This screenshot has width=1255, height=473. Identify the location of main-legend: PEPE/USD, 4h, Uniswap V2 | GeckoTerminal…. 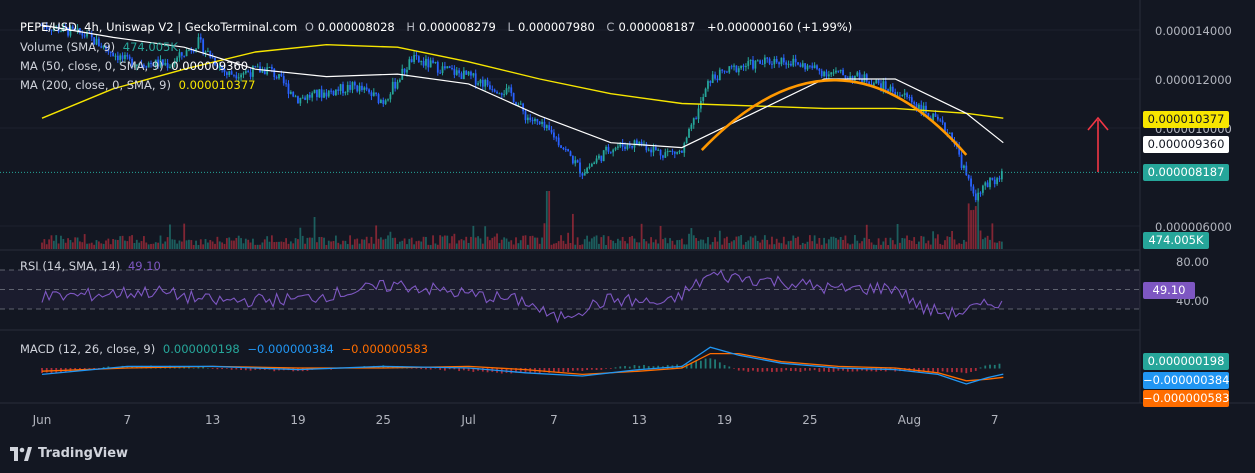
(436, 27).